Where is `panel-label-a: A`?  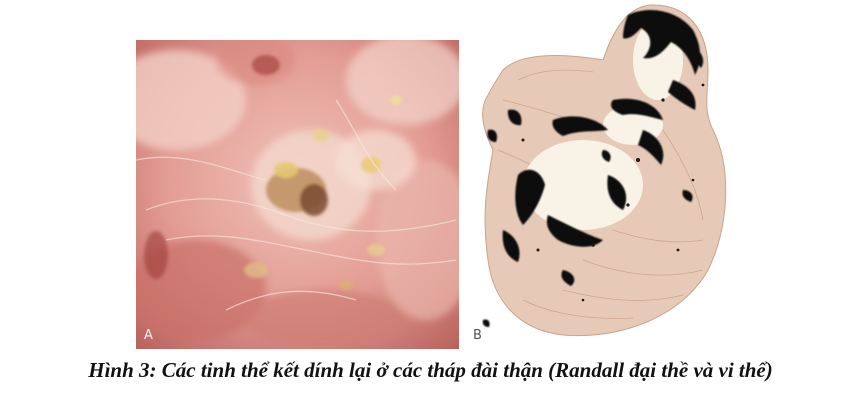 panel-label-a: A is located at coordinates (148, 335).